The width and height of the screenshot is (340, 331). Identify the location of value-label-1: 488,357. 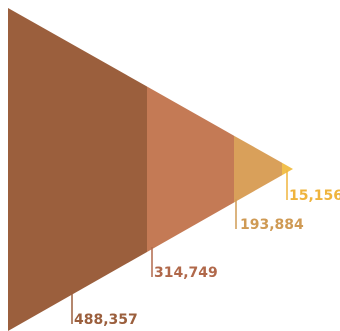
(106, 320).